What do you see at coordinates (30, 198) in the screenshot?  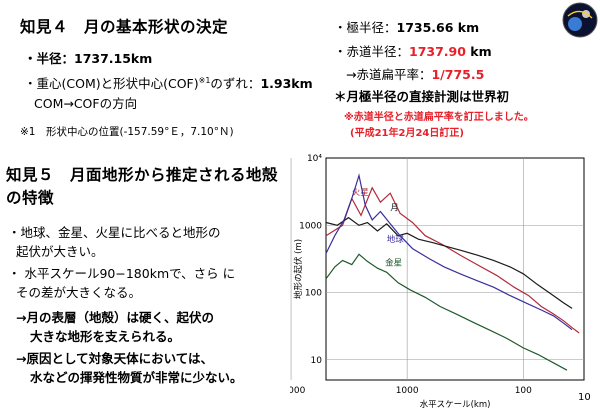 I see `section5-title-2: の特徴` at bounding box center [30, 198].